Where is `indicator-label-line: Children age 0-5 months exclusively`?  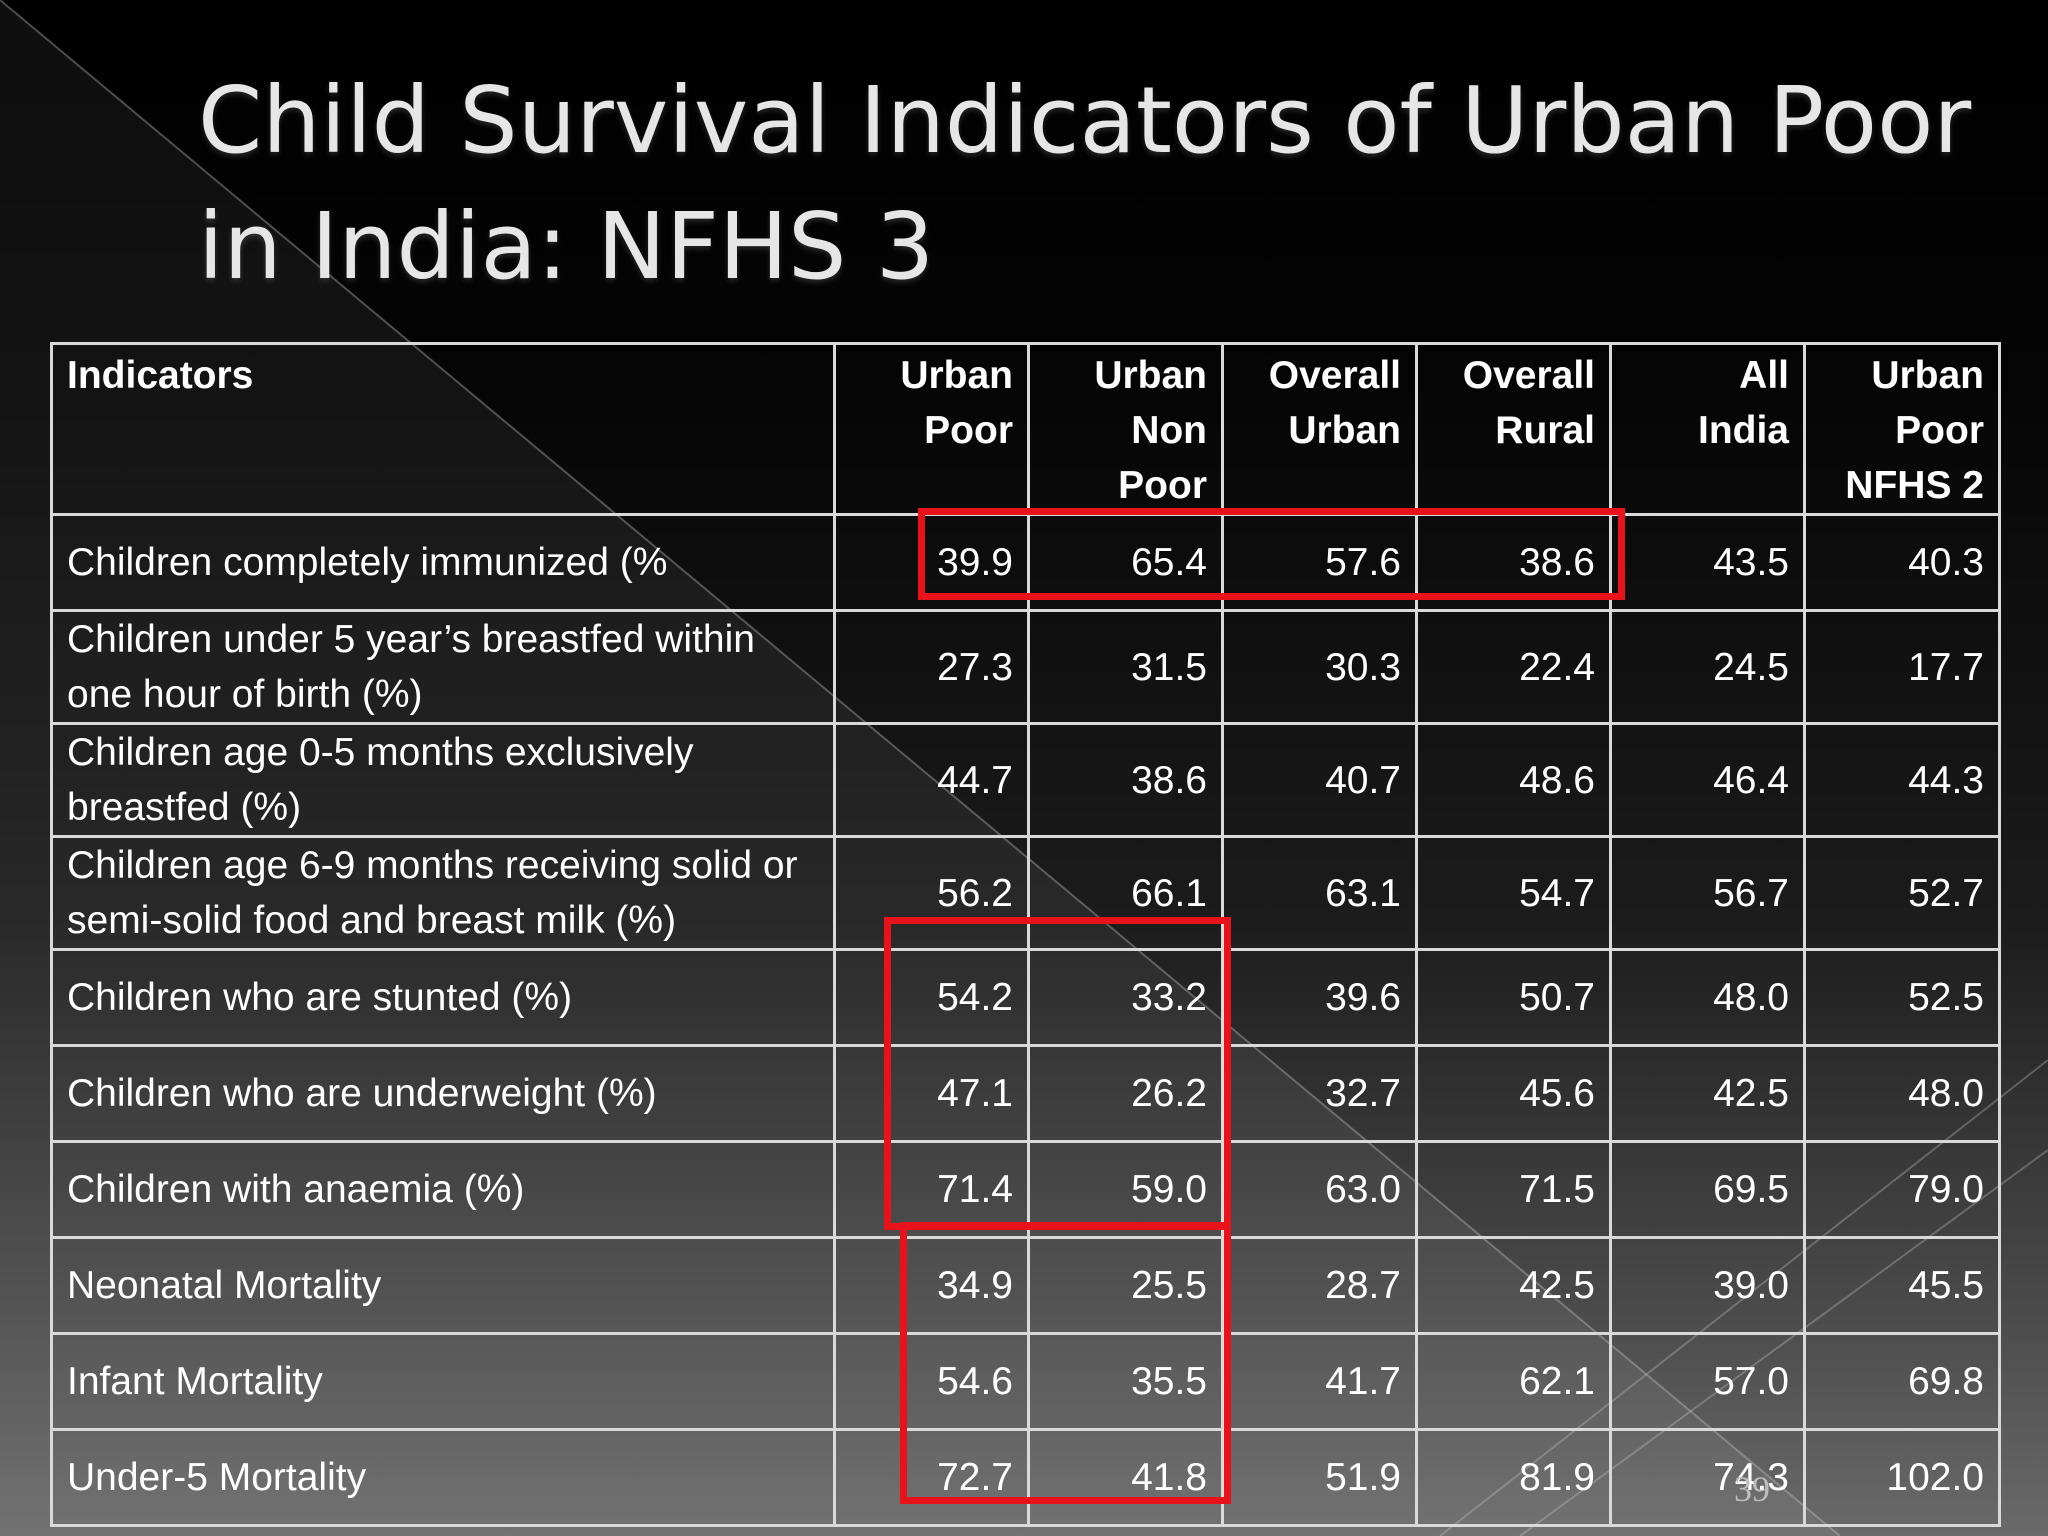
indicator-label-line: Children age 0-5 months exclusively is located at coordinates (380, 752).